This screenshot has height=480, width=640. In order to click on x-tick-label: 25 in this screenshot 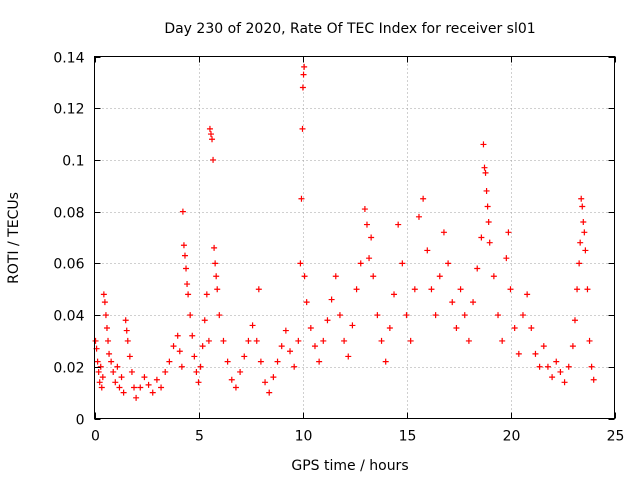, I will do `click(616, 437)`.